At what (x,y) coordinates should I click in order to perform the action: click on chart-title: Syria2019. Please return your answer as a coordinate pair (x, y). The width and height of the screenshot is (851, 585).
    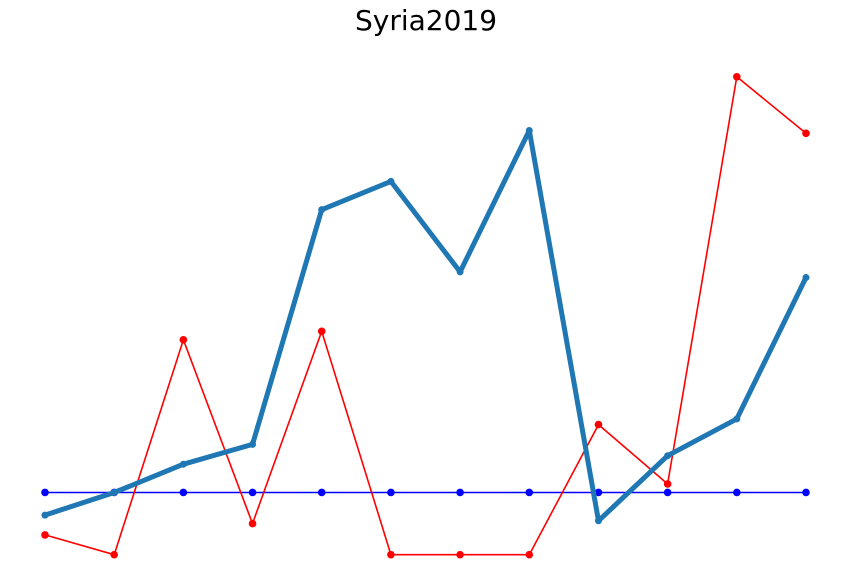
    Looking at the image, I should click on (426, 20).